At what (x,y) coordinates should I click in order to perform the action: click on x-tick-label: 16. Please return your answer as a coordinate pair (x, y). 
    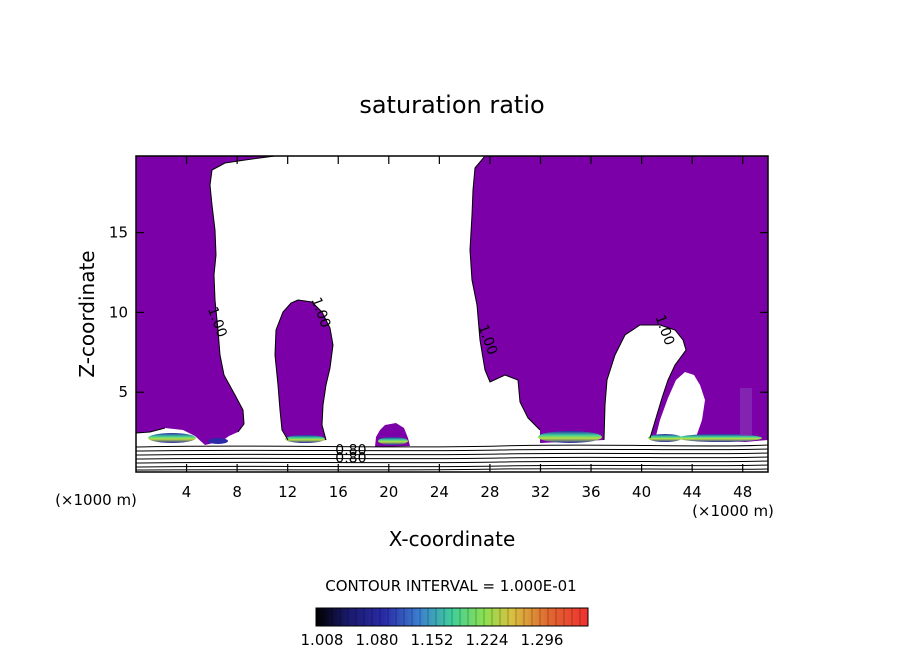
    Looking at the image, I should click on (338, 492).